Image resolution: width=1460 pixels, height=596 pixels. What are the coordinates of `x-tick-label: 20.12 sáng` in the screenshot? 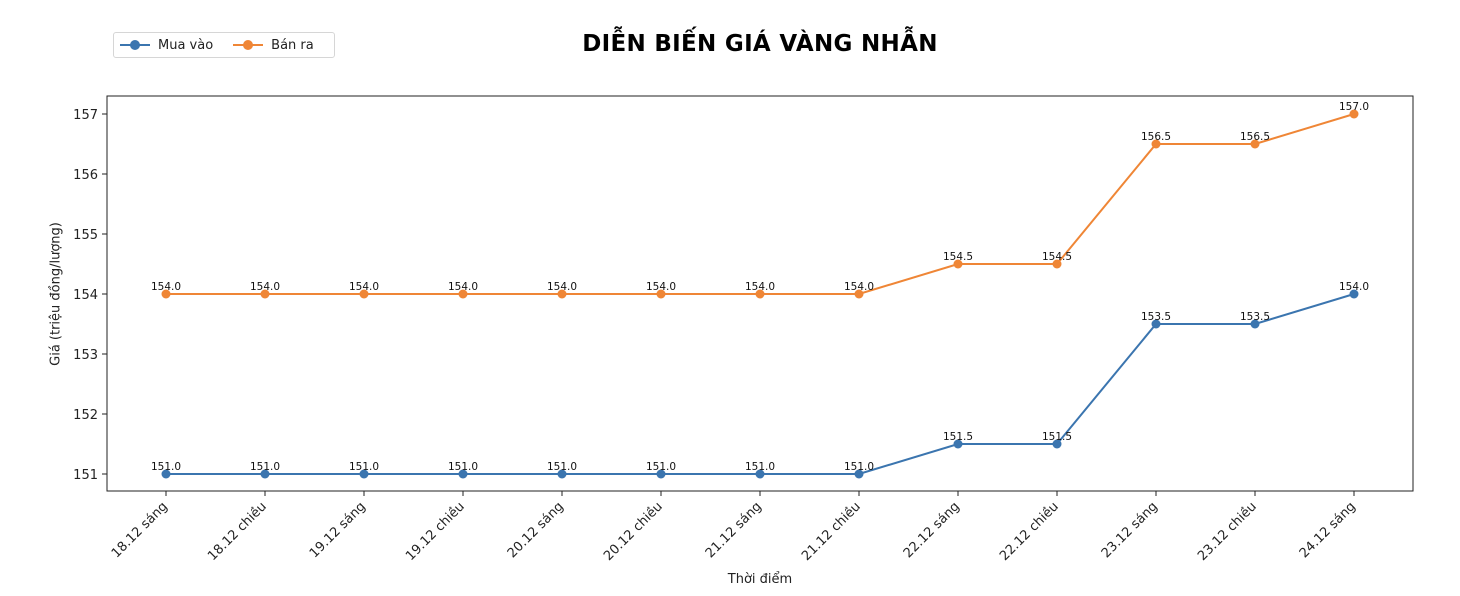 It's located at (536, 530).